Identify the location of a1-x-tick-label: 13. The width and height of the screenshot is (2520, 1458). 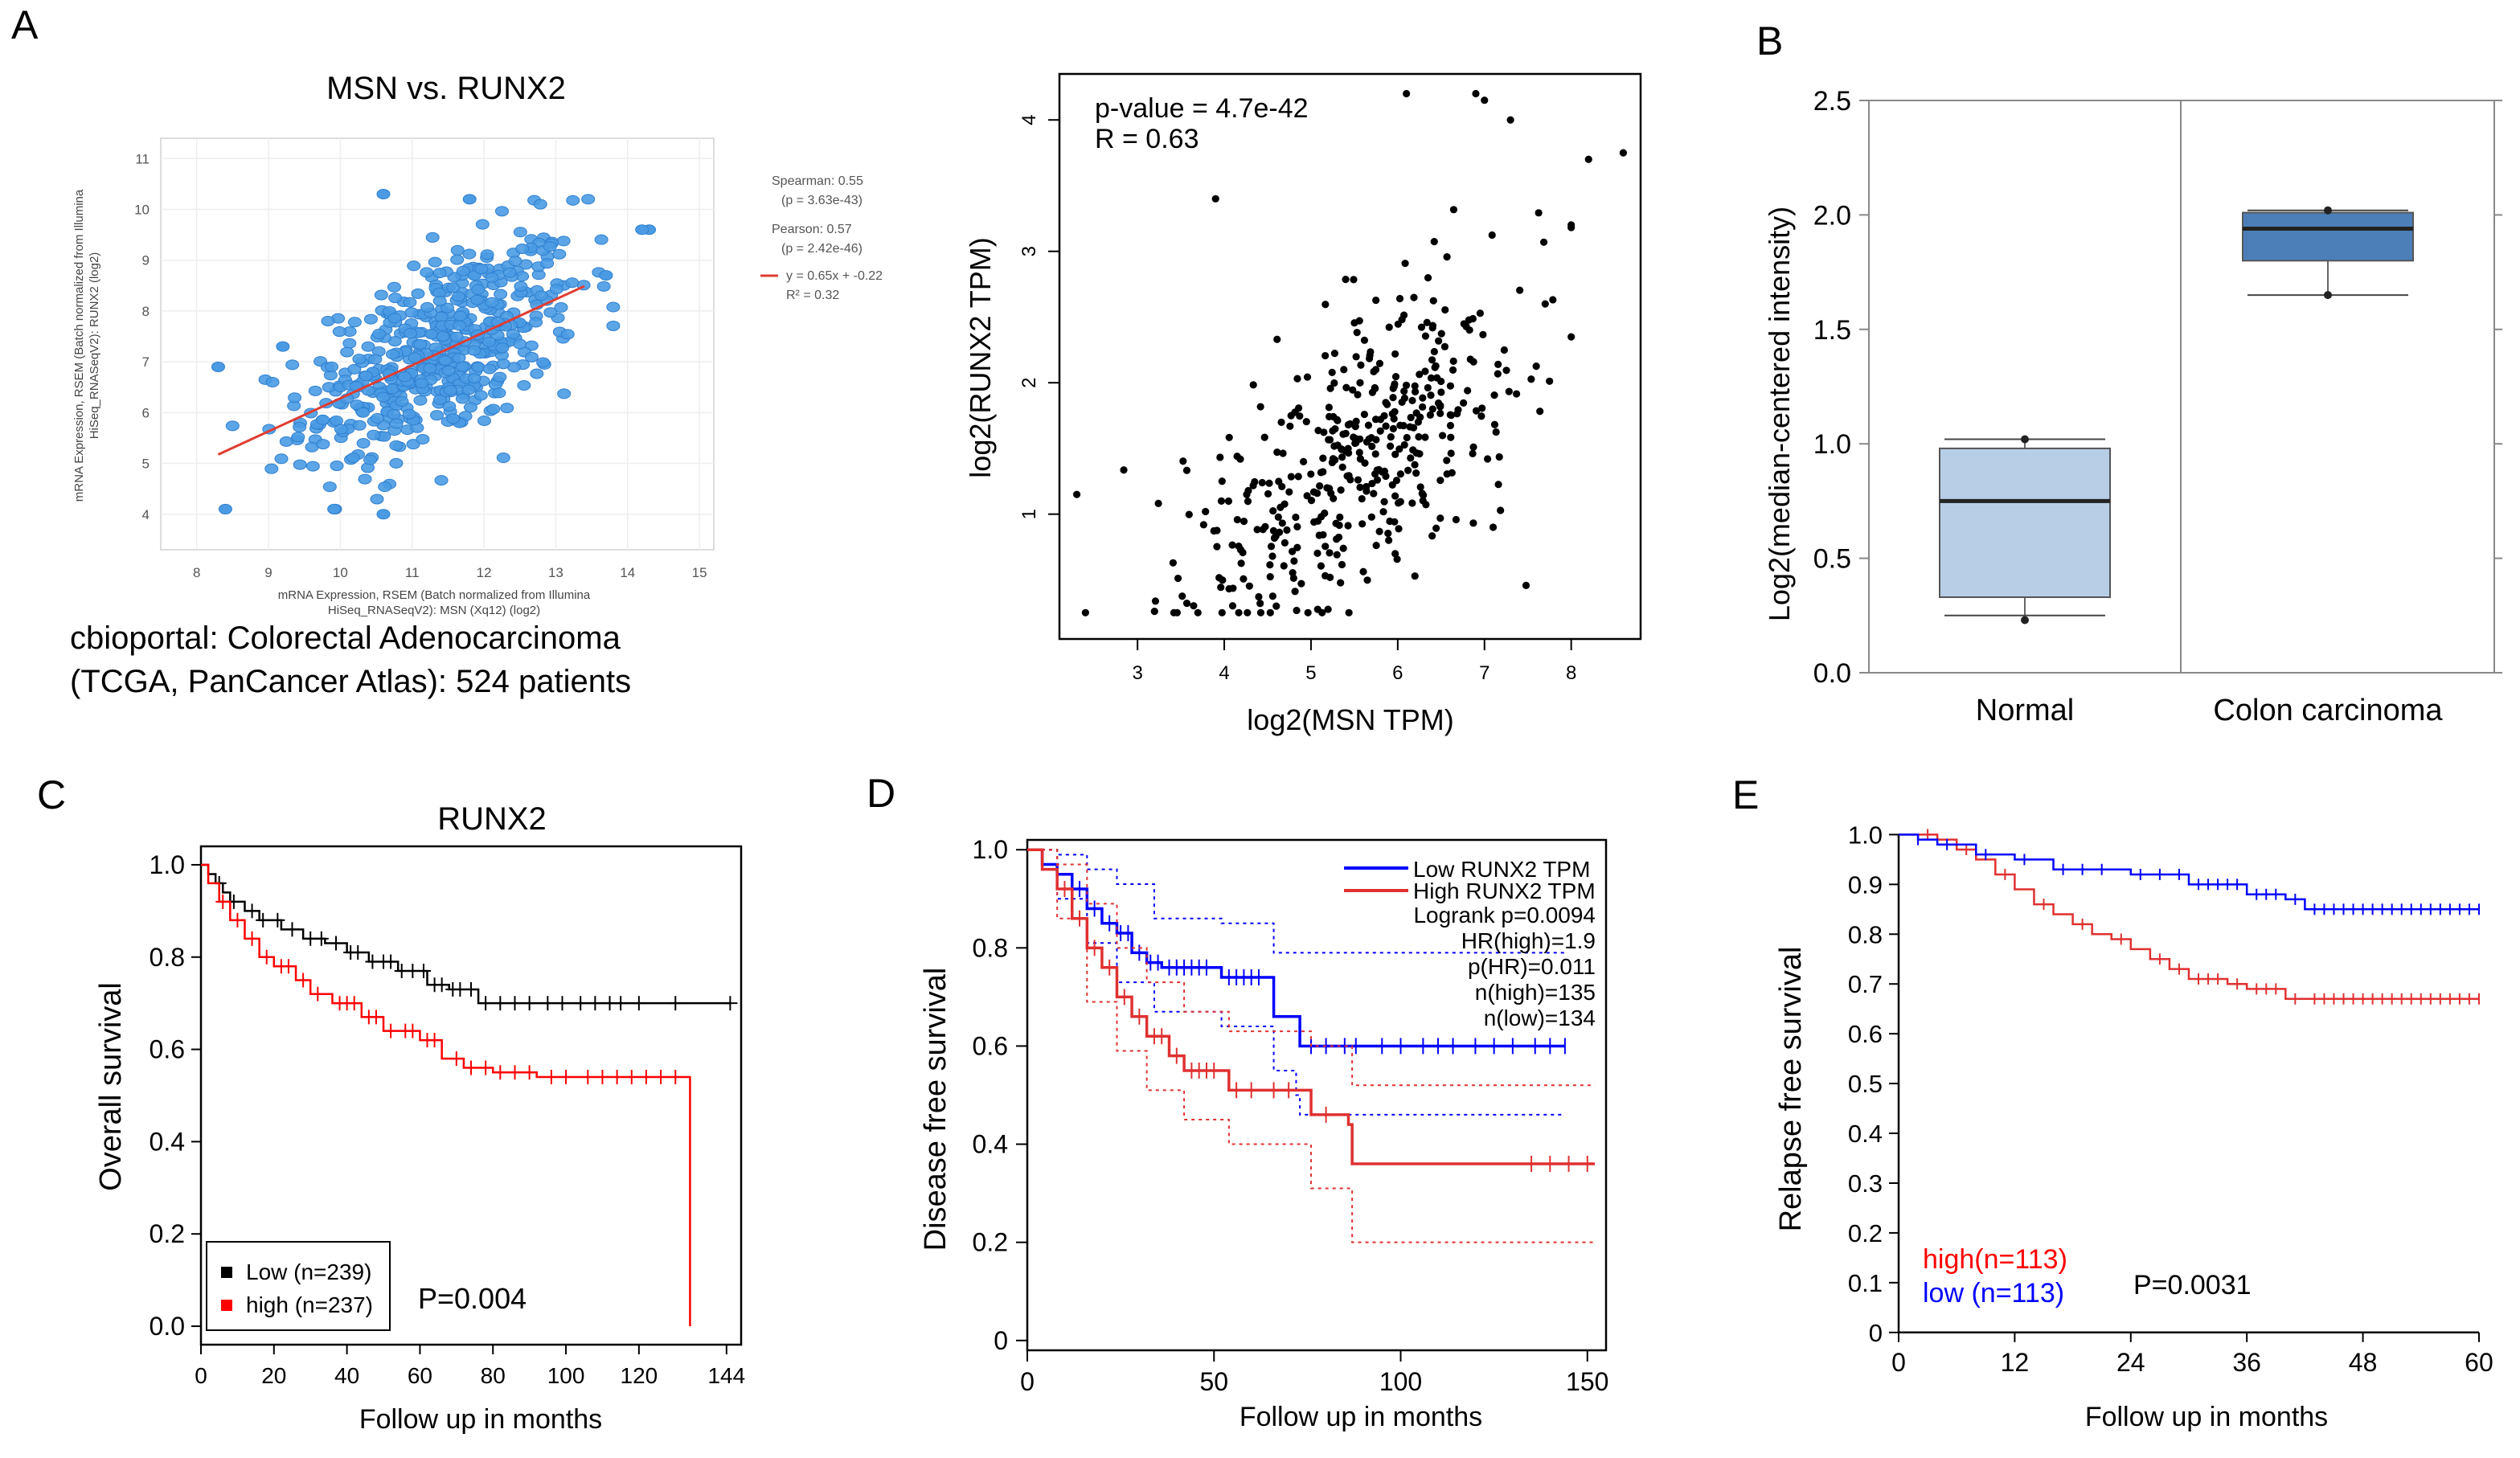
(555, 572).